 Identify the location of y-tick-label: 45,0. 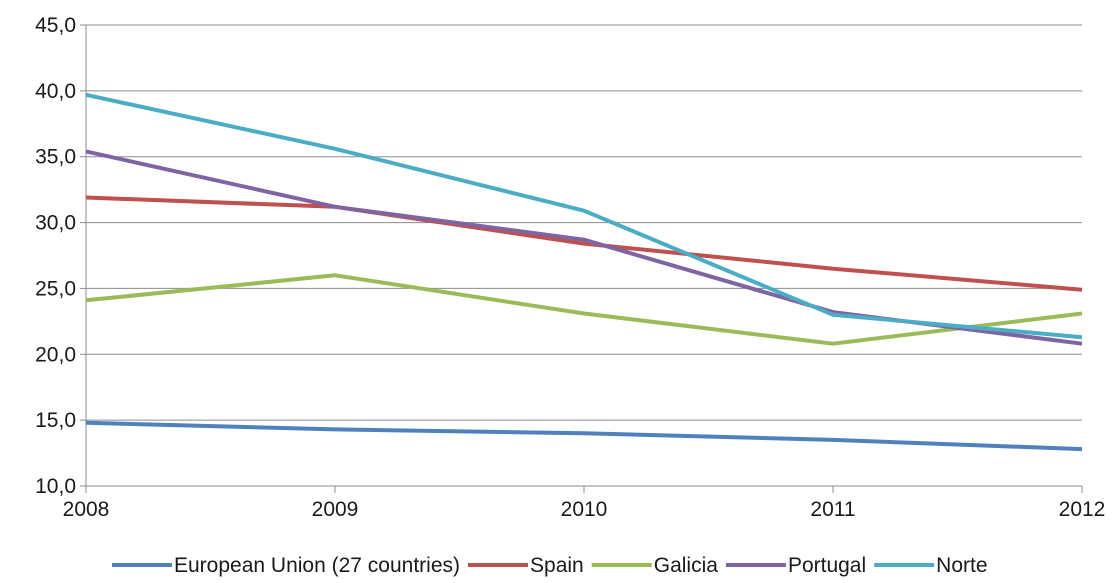
(55, 25).